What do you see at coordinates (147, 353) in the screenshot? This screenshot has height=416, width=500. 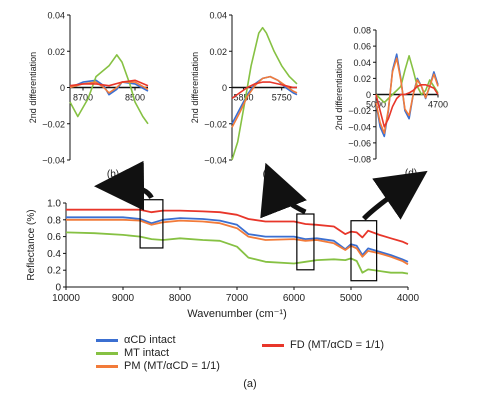 I see `legend-label-mt: MT intact` at bounding box center [147, 353].